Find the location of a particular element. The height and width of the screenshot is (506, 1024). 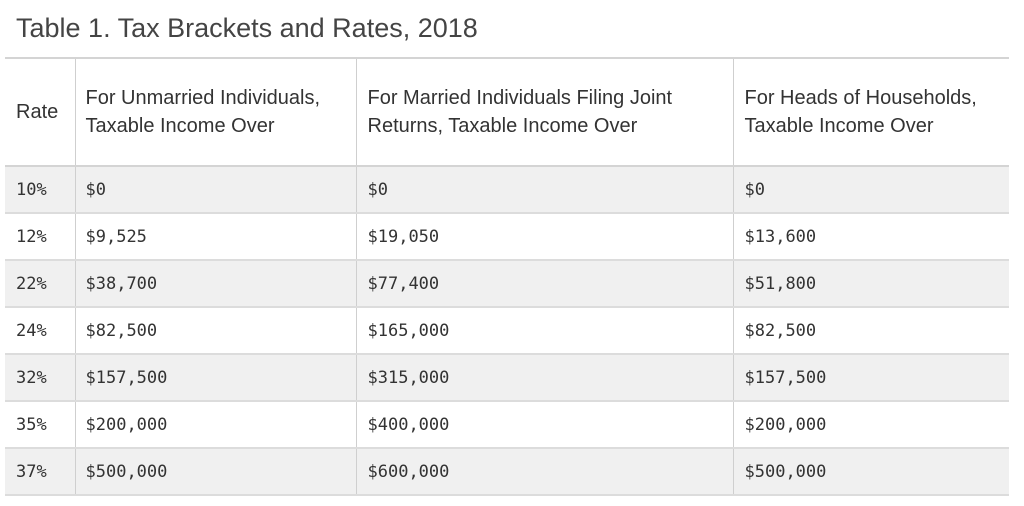

head-of-household-threshold-cell: $0 is located at coordinates (870, 190).